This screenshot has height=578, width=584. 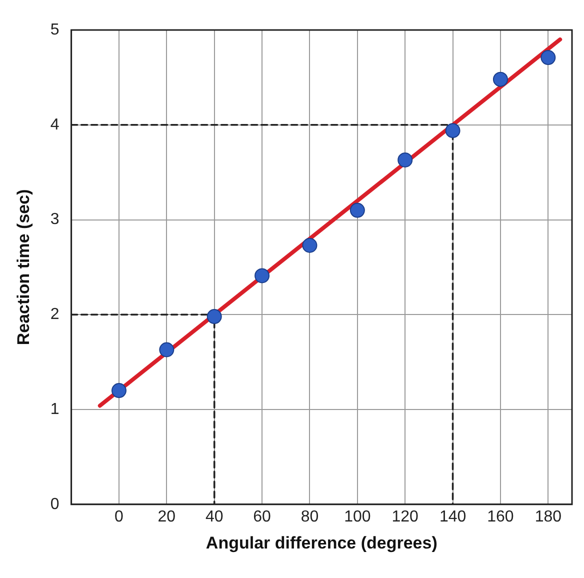 I want to click on x-tick-label: 140, so click(x=452, y=517).